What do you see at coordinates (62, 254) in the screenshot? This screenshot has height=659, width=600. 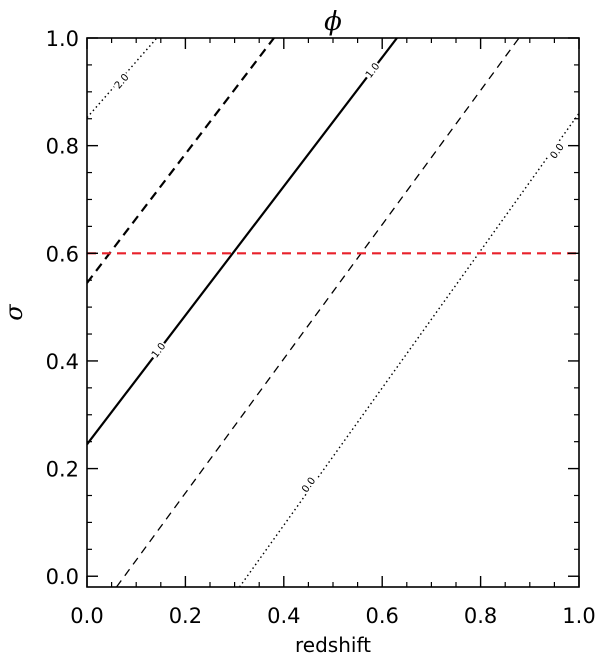 I see `y-tick-label: 0.6` at bounding box center [62, 254].